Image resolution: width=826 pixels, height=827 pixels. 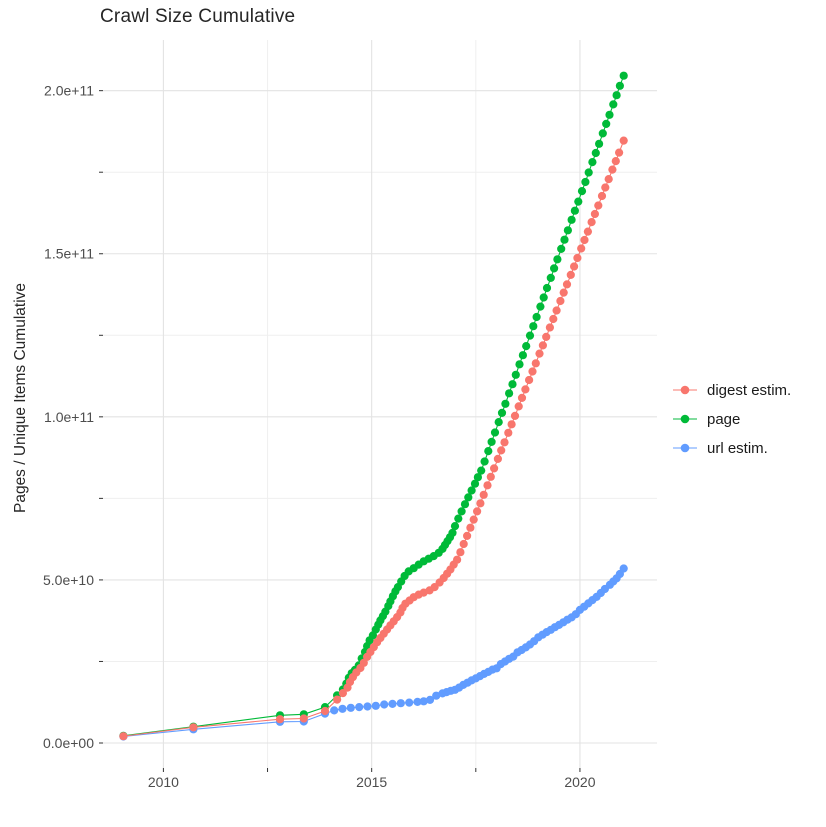 I want to click on y-axis-title: Pages / Unique Items Cumulative, so click(x=20, y=398).